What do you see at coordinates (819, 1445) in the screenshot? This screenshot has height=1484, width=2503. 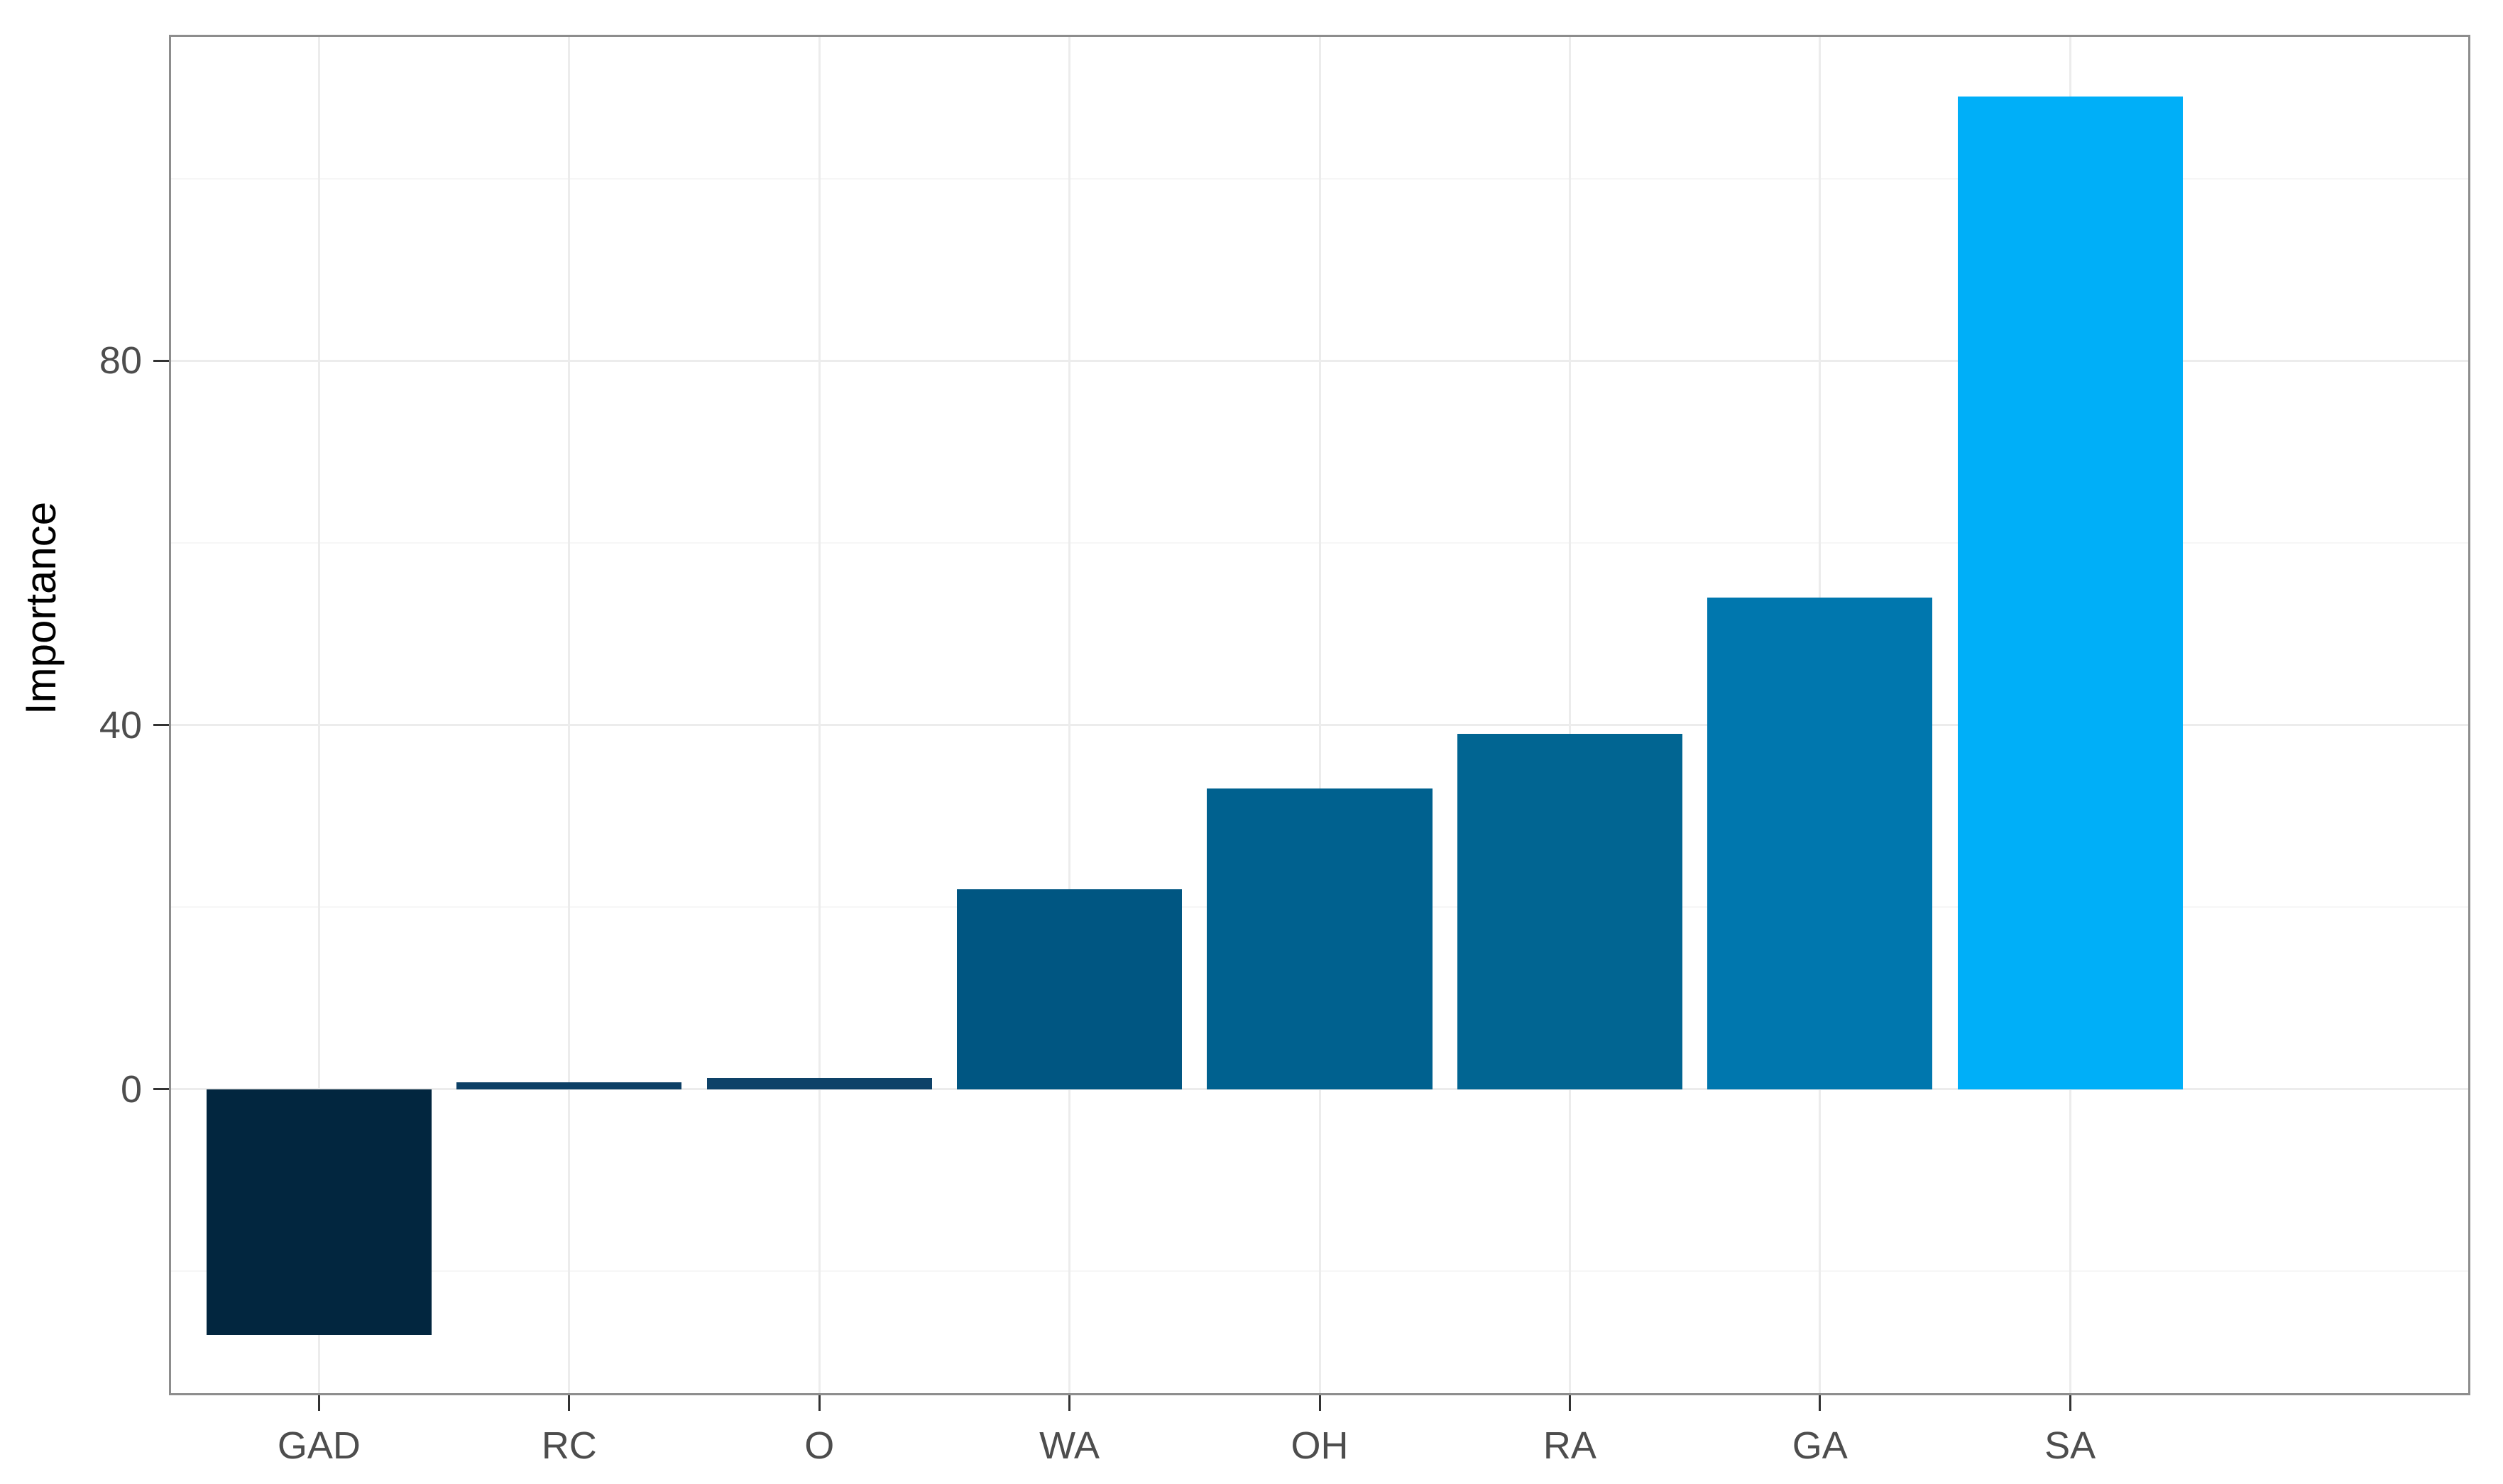 I see `x-tick-label: O` at bounding box center [819, 1445].